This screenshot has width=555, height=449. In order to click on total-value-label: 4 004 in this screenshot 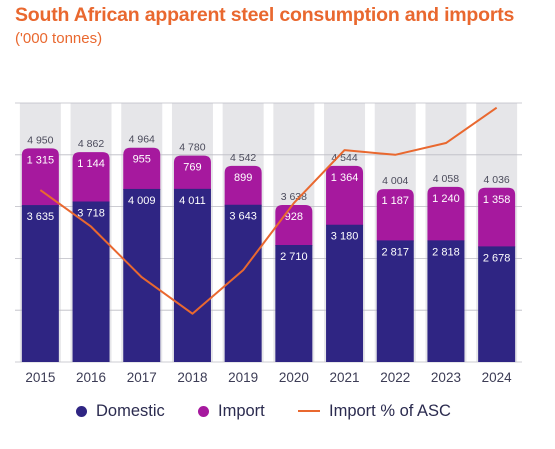, I will do `click(395, 181)`.